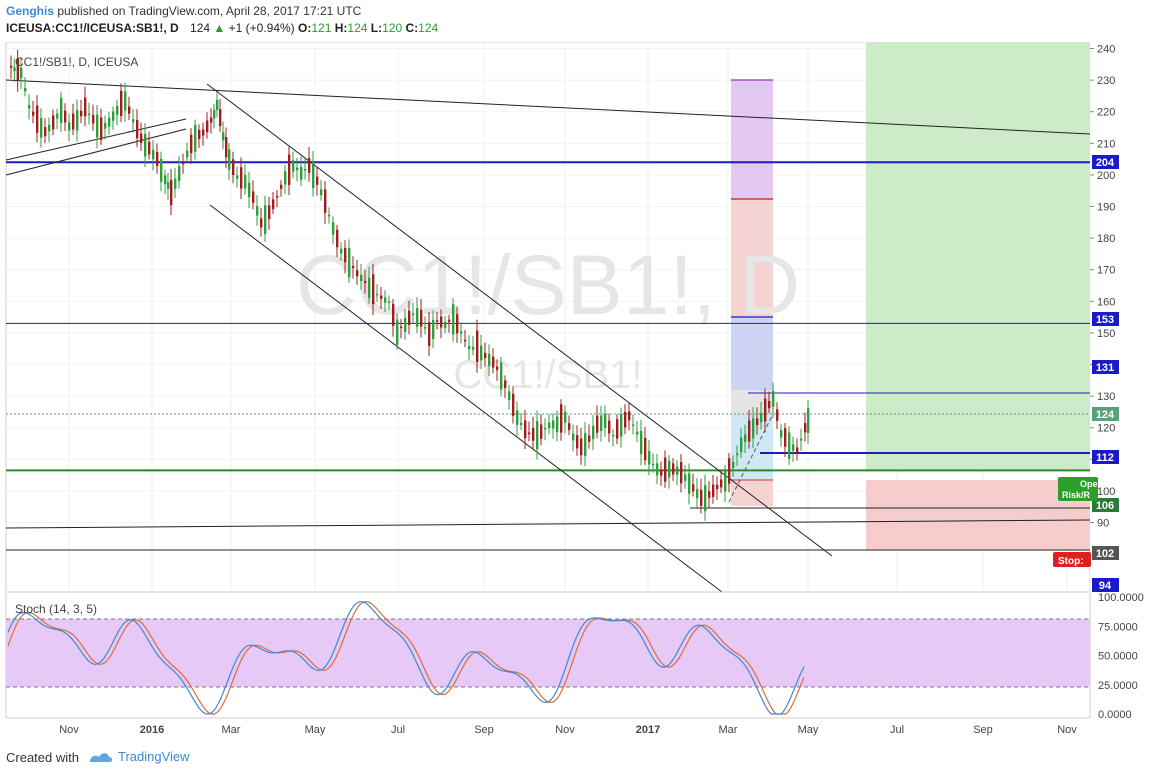  Describe the element at coordinates (1106, 492) in the screenshot. I see `price-tick-label: 100` at that location.